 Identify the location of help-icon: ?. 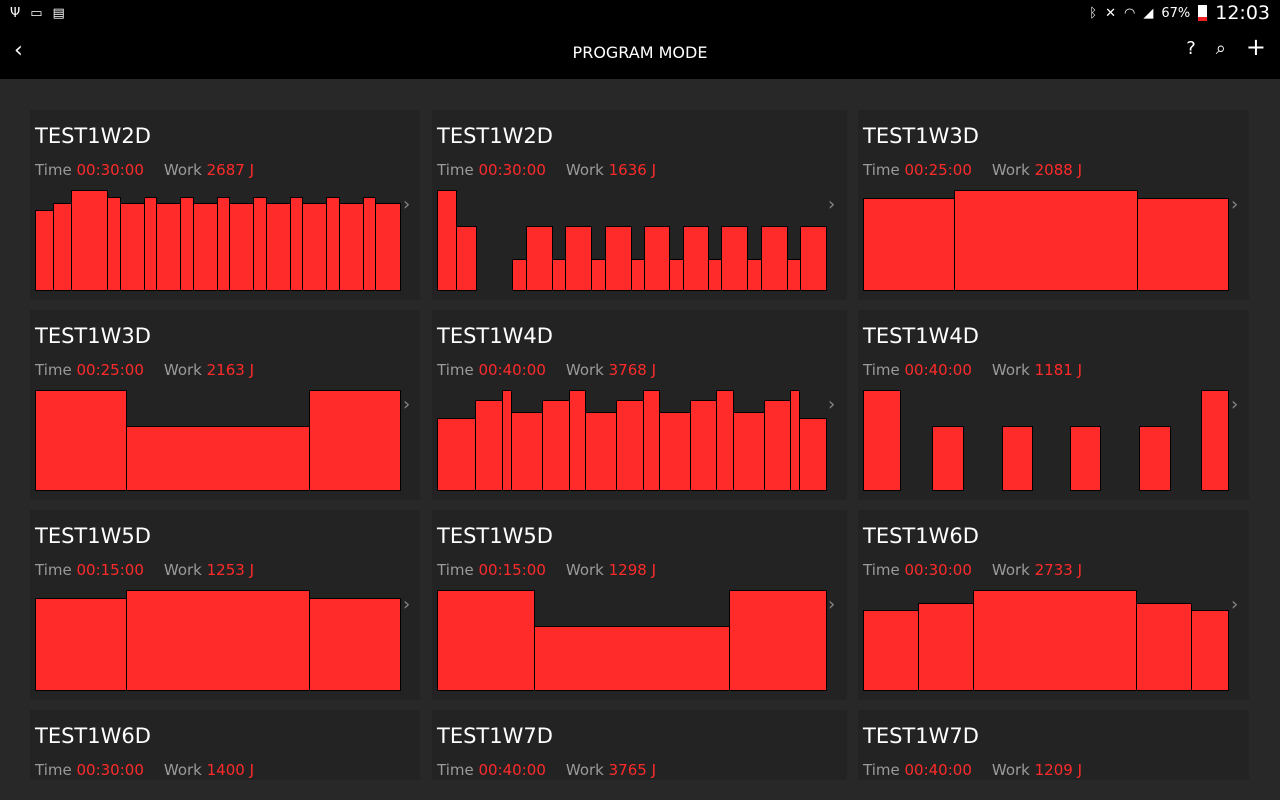
(1191, 48).